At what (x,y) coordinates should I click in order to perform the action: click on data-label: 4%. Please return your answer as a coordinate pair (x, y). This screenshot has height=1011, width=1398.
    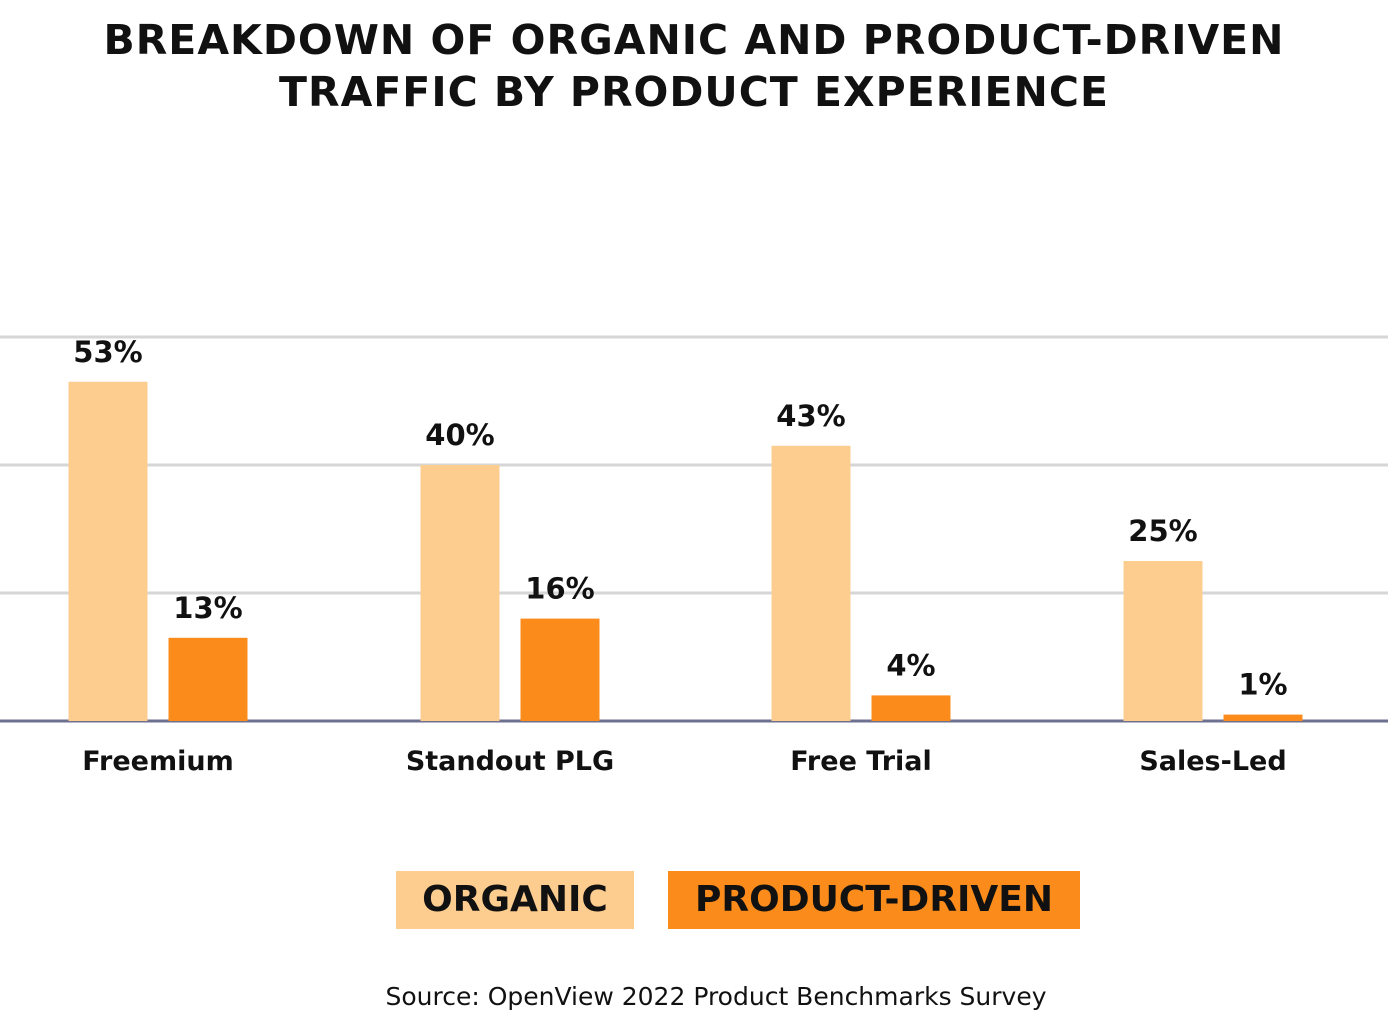
    Looking at the image, I should click on (910, 665).